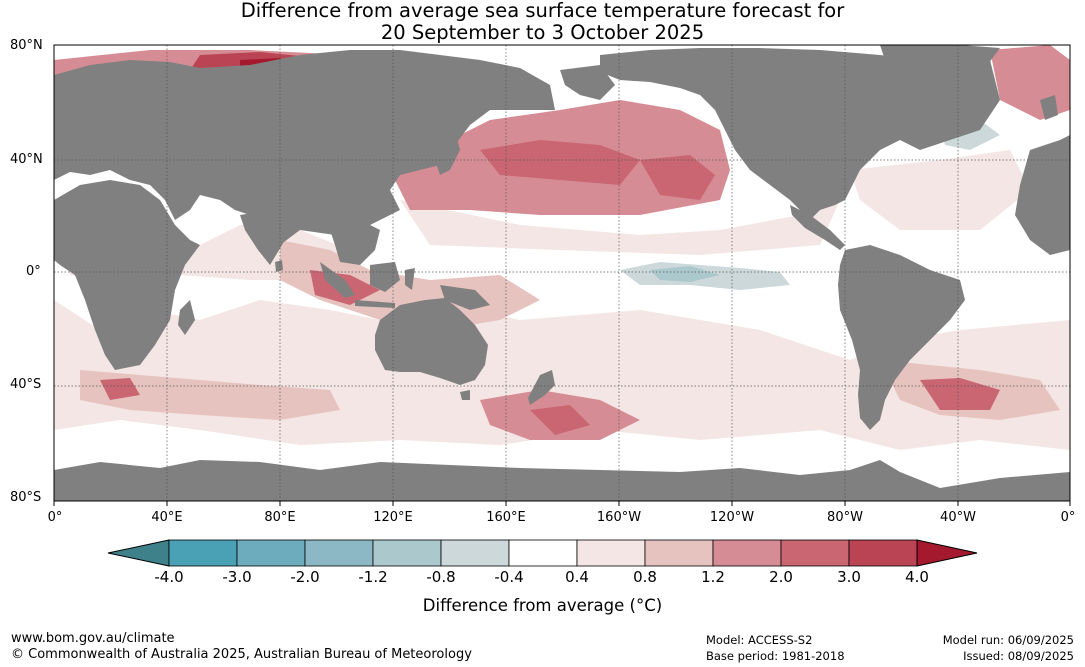  Describe the element at coordinates (169, 577) in the screenshot. I see `colorbar-label: -4.0` at that location.